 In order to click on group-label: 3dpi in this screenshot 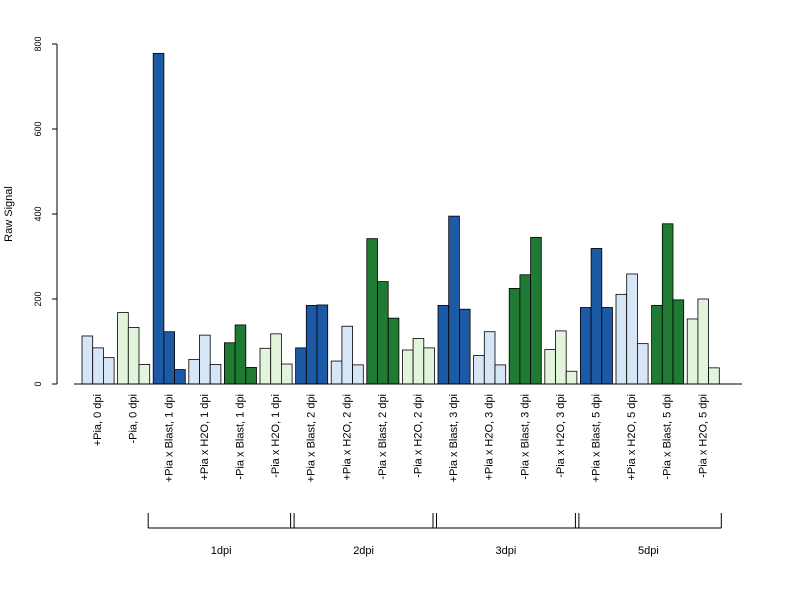, I will do `click(506, 551)`.